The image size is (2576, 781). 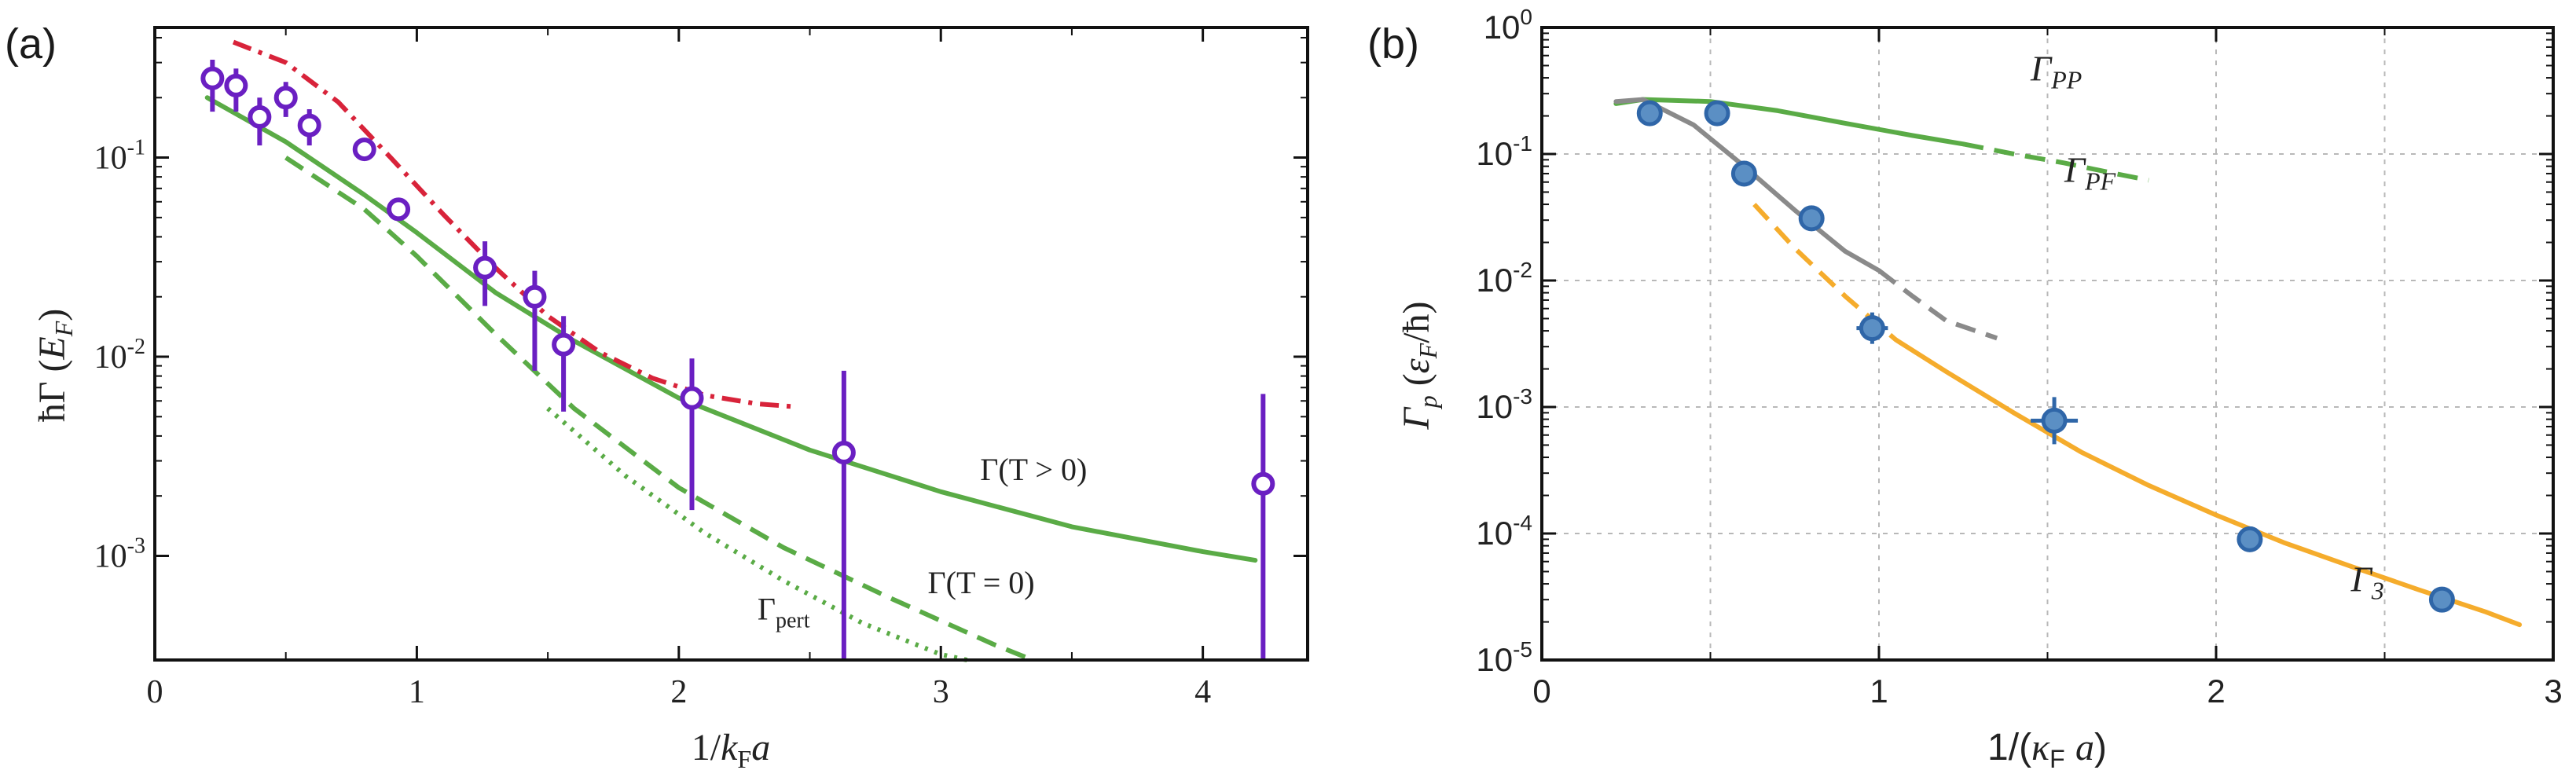 I want to click on b-ytick-label: 10⁻¹, so click(x=1504, y=151).